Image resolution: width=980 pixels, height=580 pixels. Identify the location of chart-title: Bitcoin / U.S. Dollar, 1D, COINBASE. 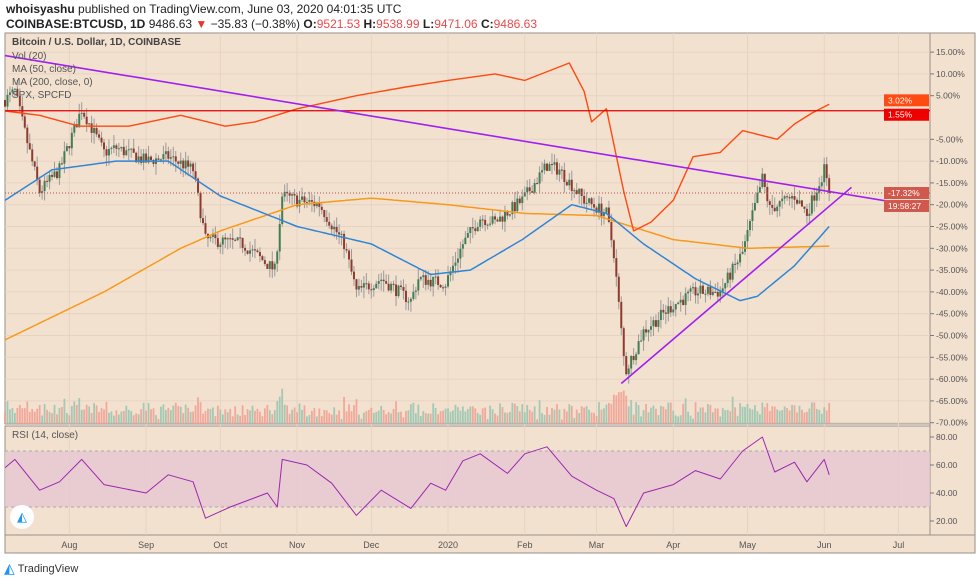
(96, 42).